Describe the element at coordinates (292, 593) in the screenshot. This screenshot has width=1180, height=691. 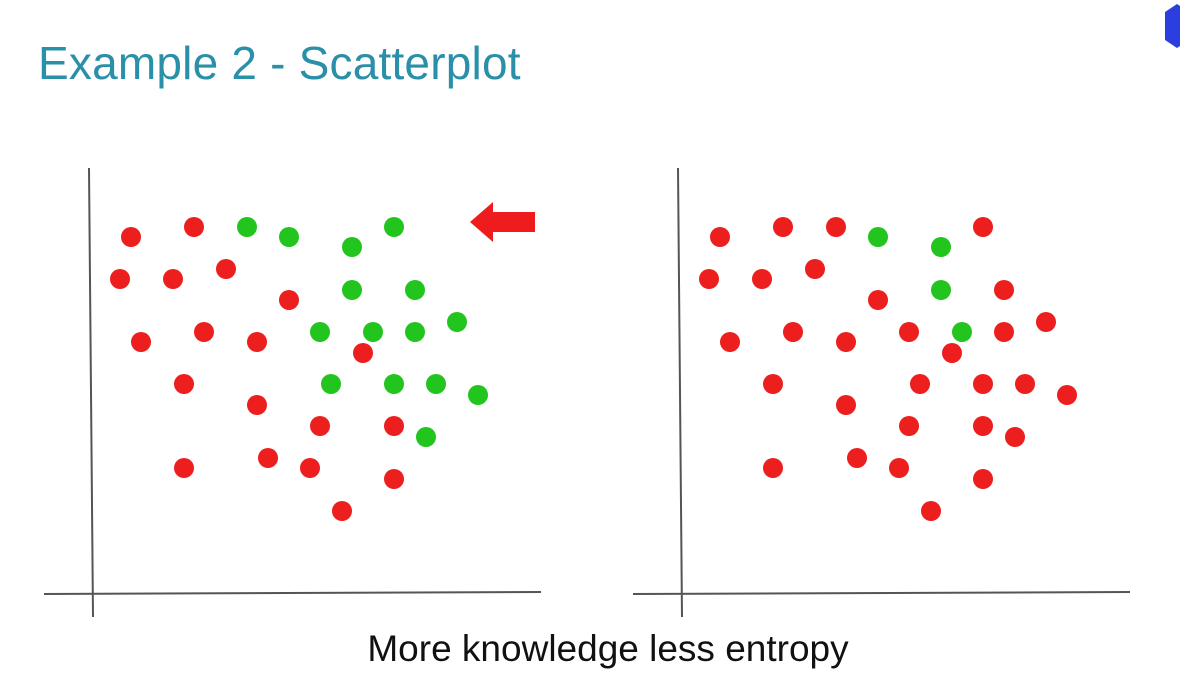
I see `x-axis-left` at that location.